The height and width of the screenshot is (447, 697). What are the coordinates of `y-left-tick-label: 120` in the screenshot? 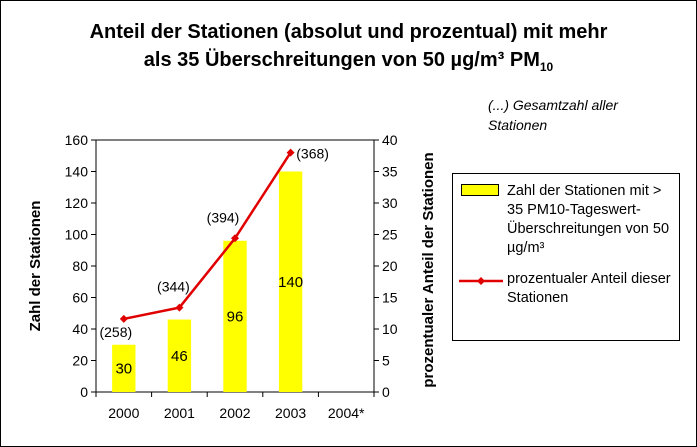 It's located at (77, 203).